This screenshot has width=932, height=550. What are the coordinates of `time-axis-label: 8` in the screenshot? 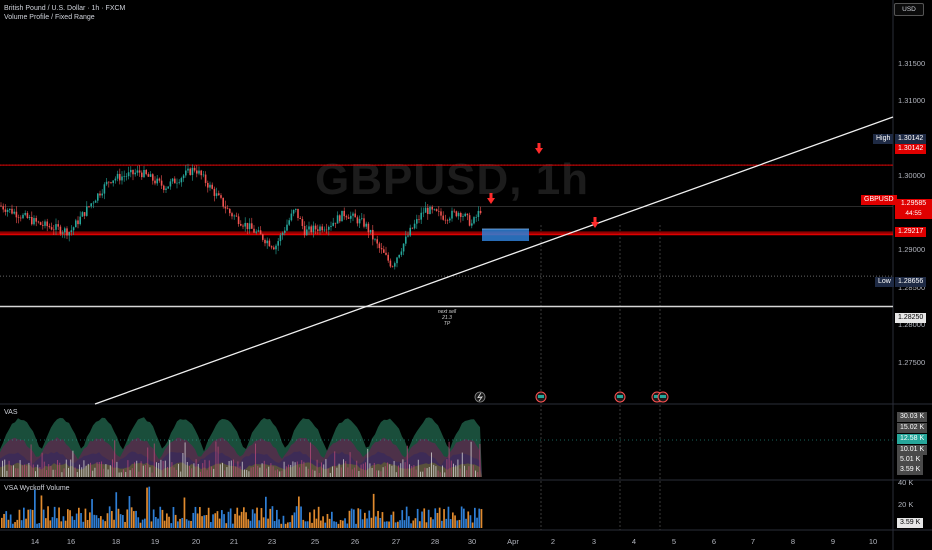 It's located at (793, 541).